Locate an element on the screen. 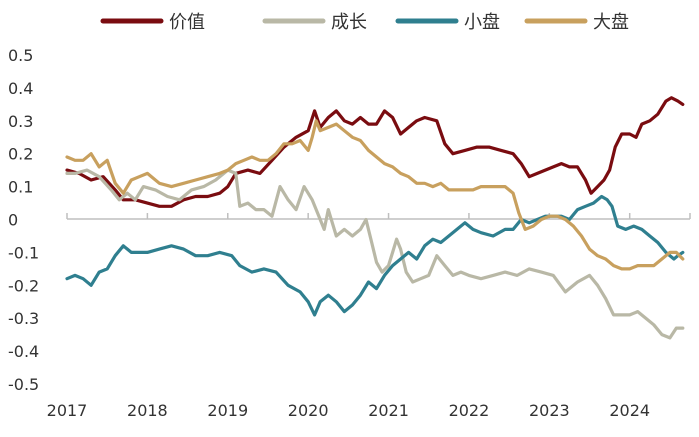  x-tick-label: 2024 is located at coordinates (629, 410).